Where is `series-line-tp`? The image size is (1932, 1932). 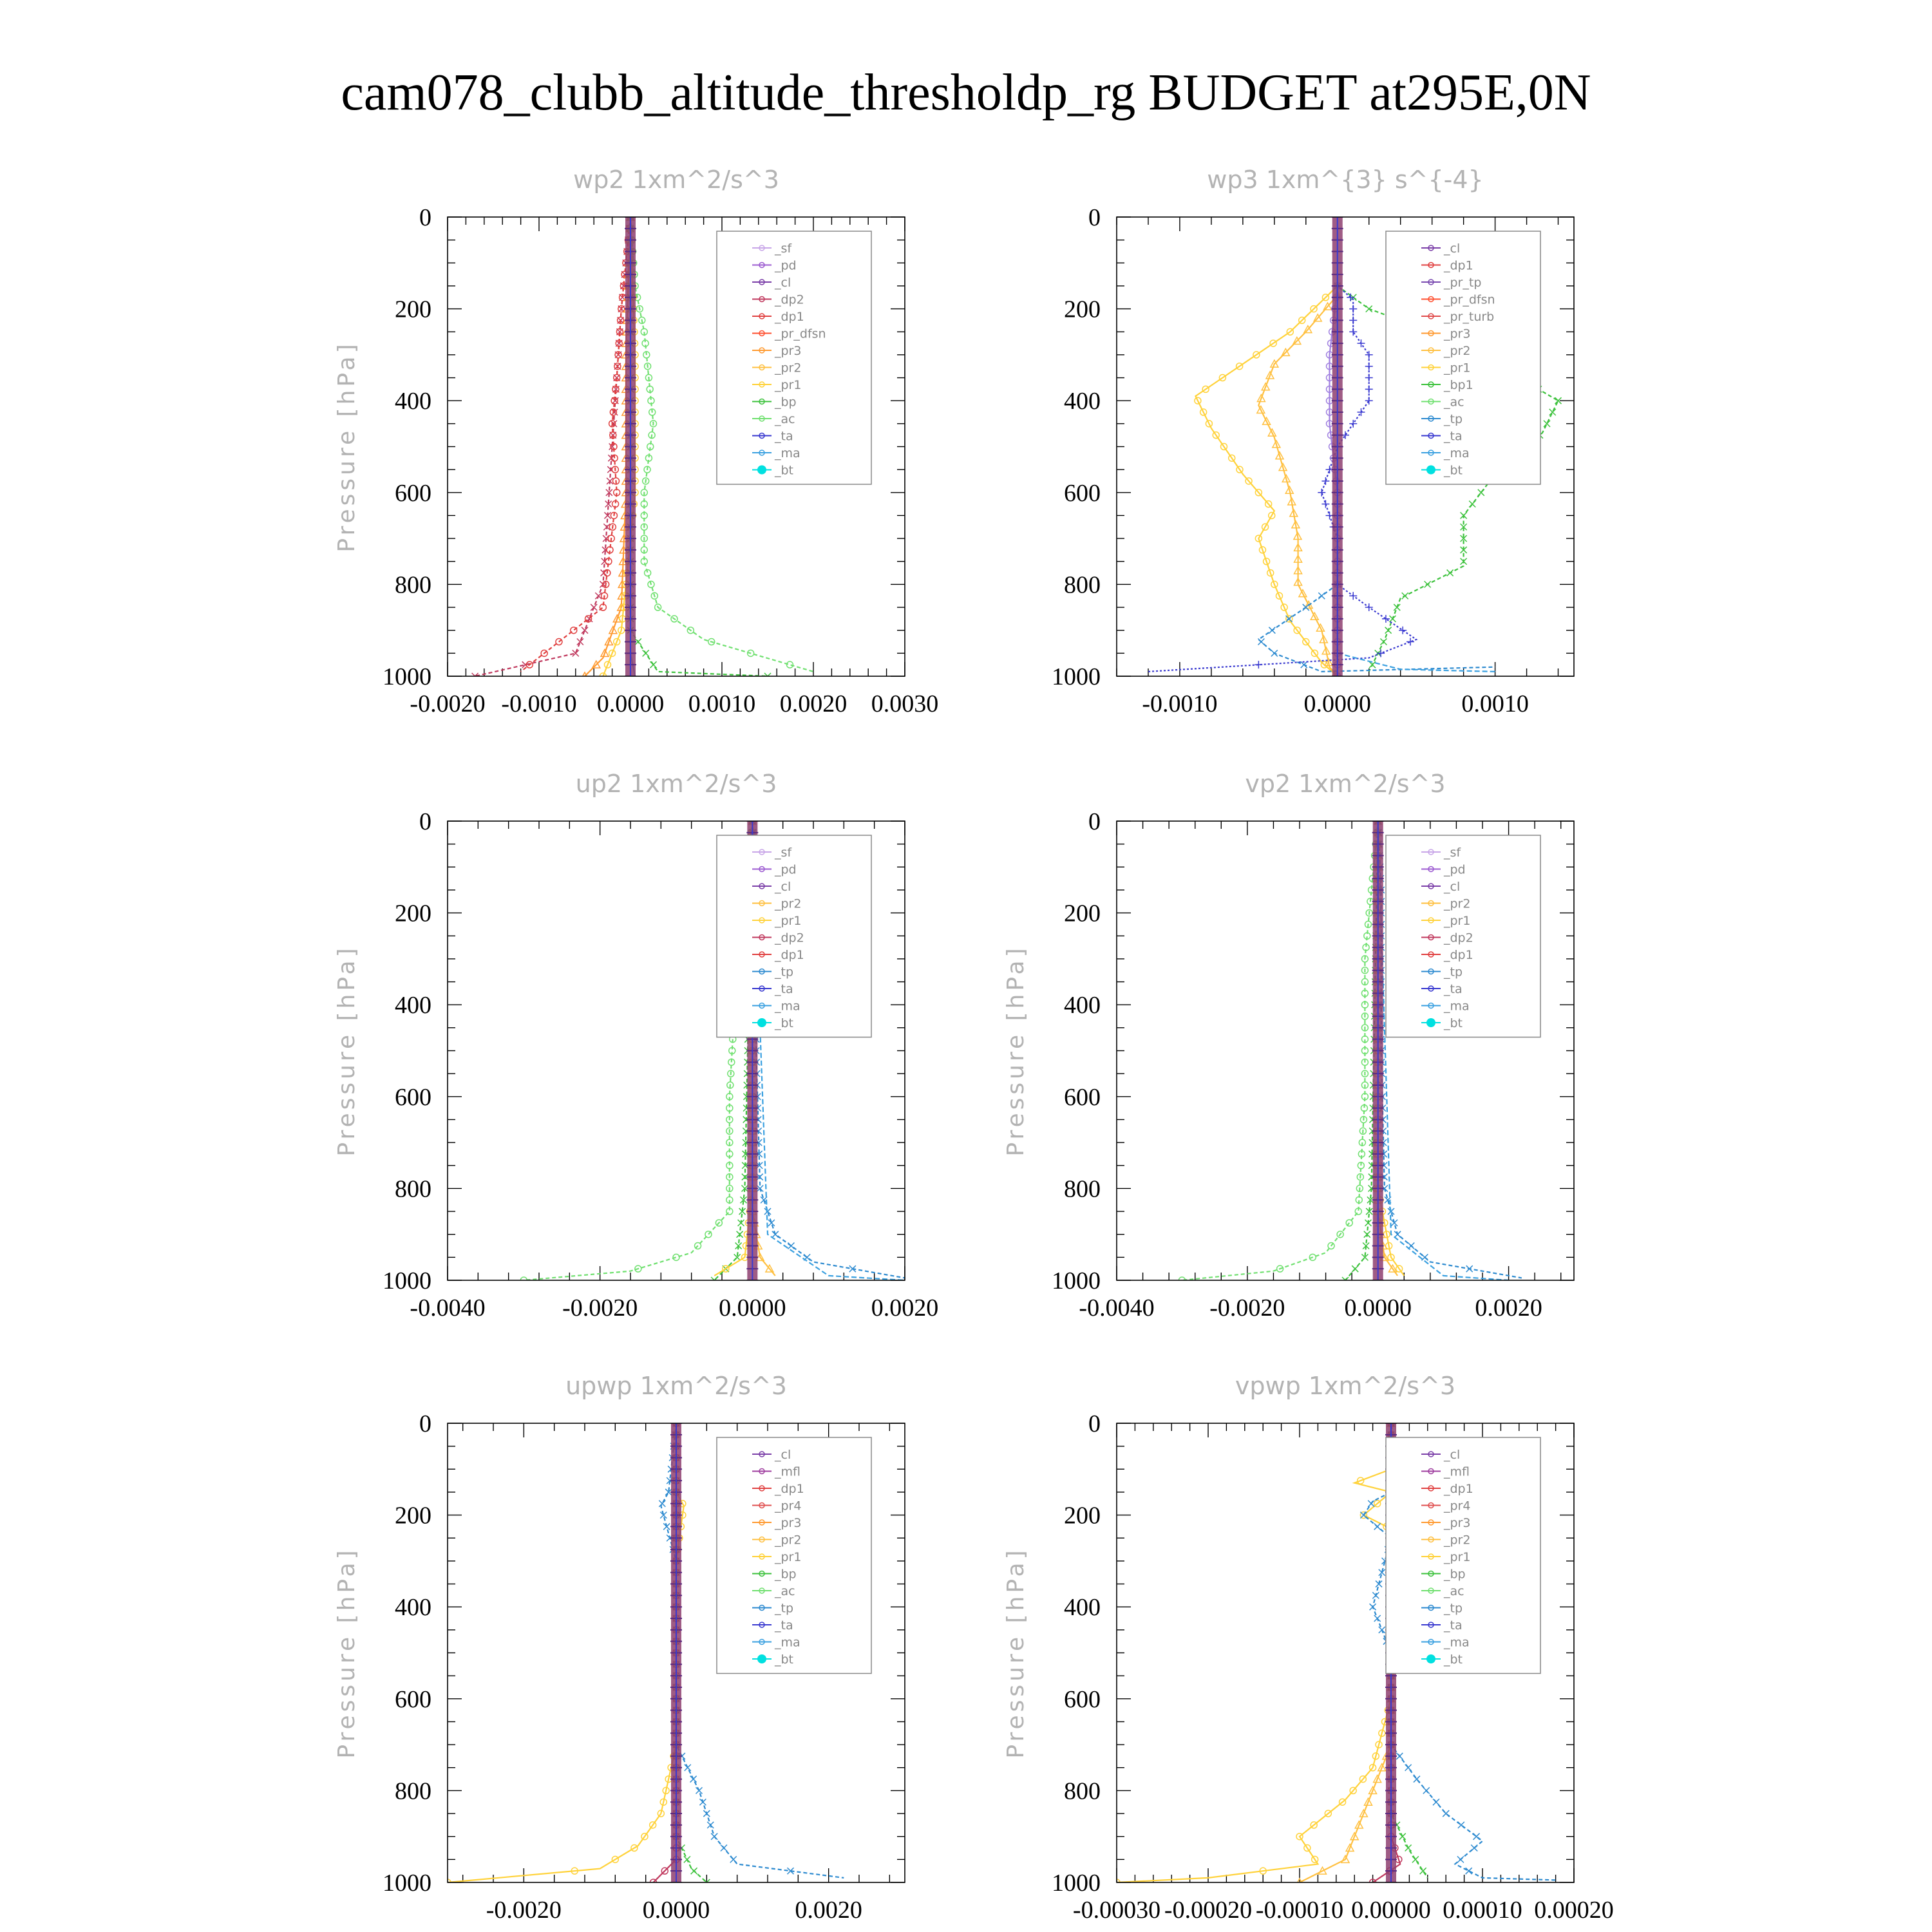 series-line-tp is located at coordinates (1376, 628).